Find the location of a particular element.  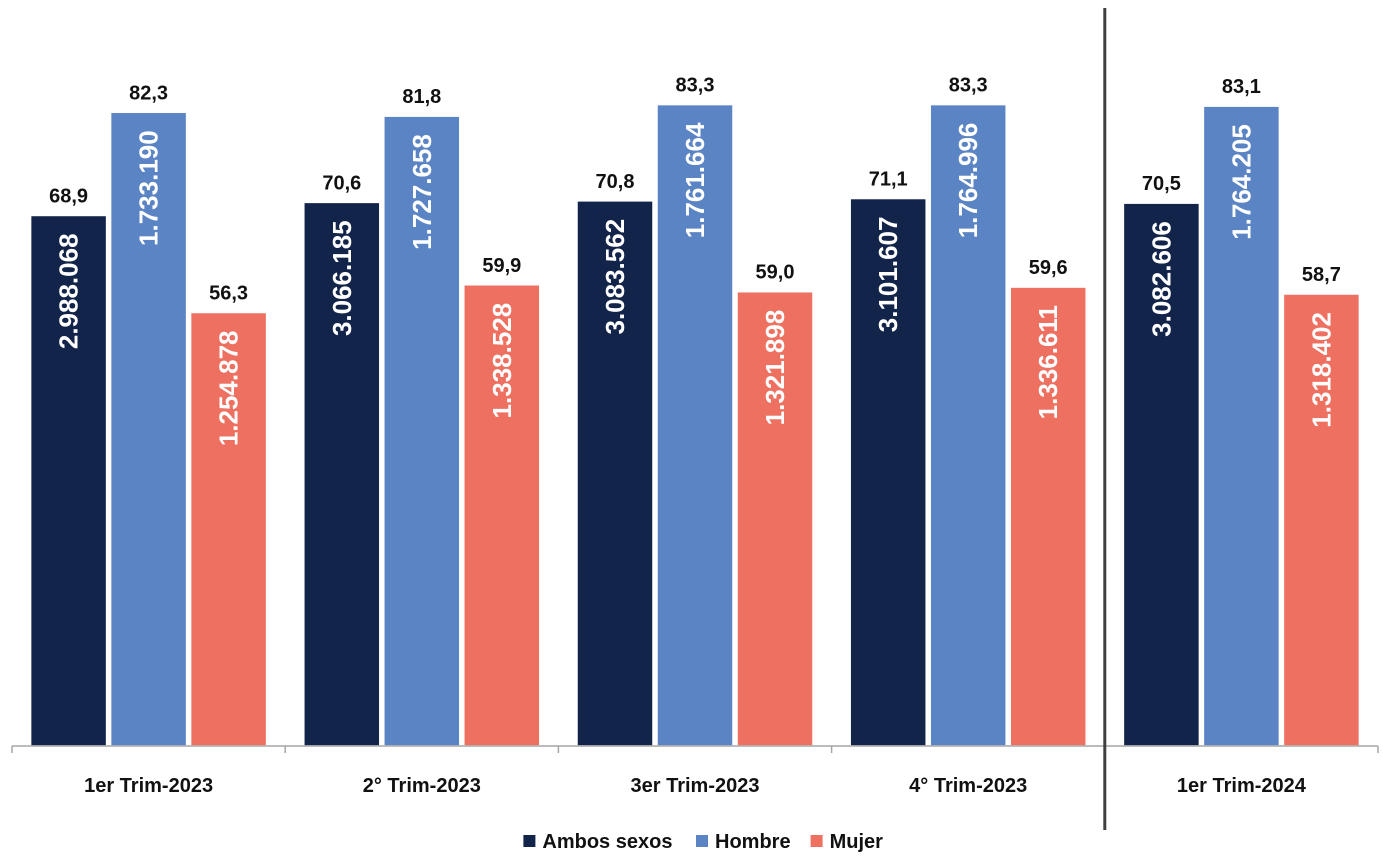

bar-inner-label: 3.066.185 is located at coordinates (342, 278).